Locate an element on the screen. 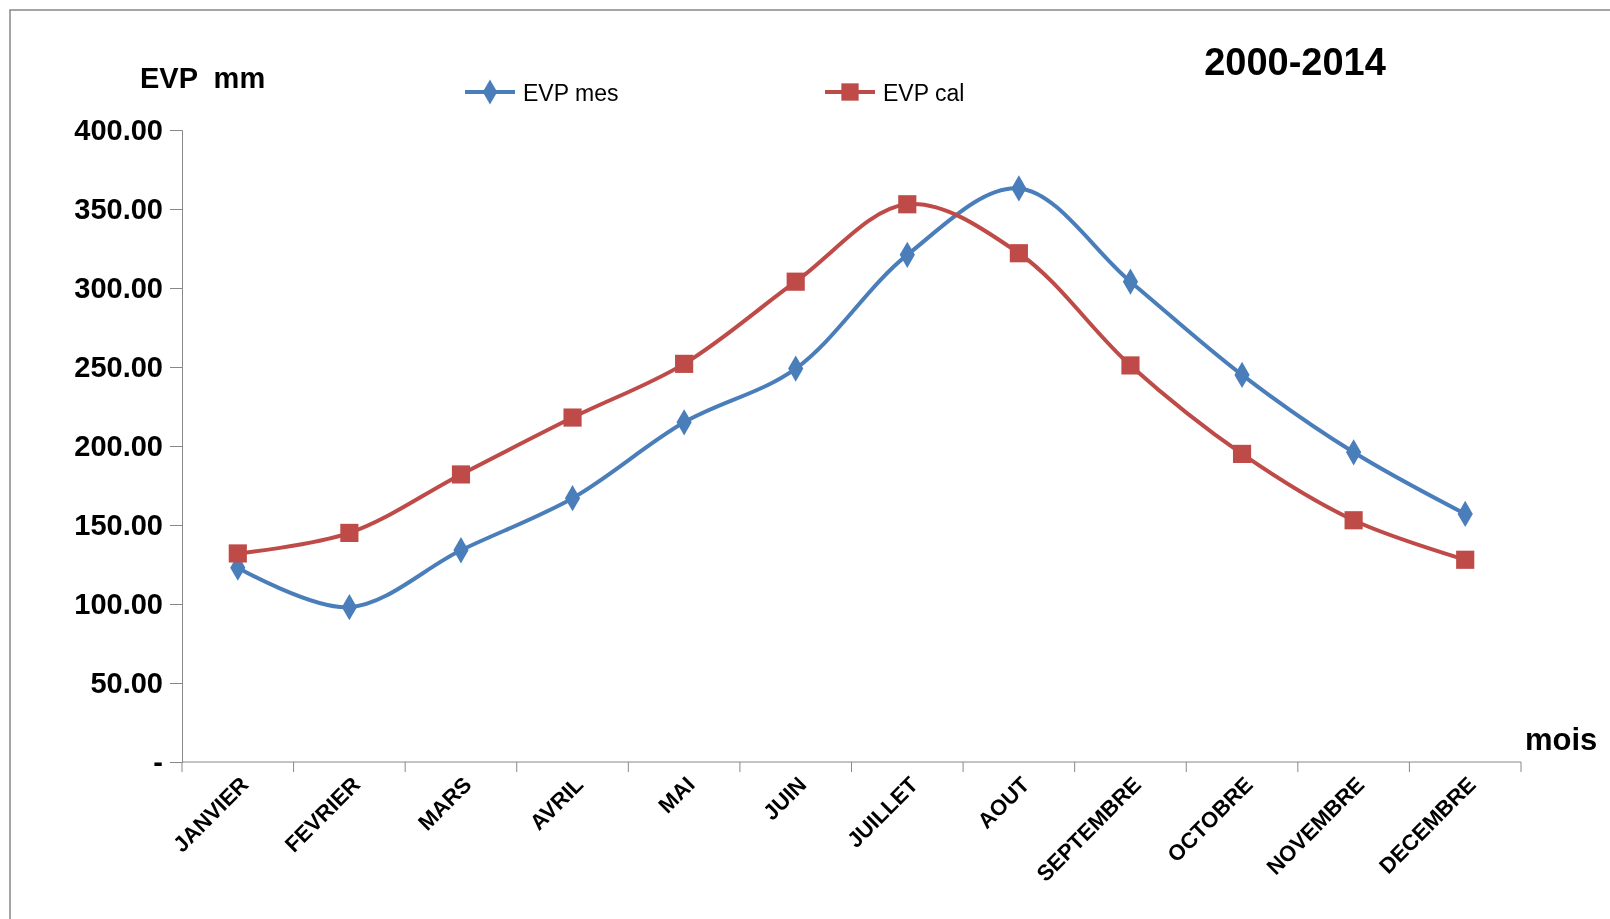 The height and width of the screenshot is (919, 1610). legend-label: EVP mes is located at coordinates (571, 93).